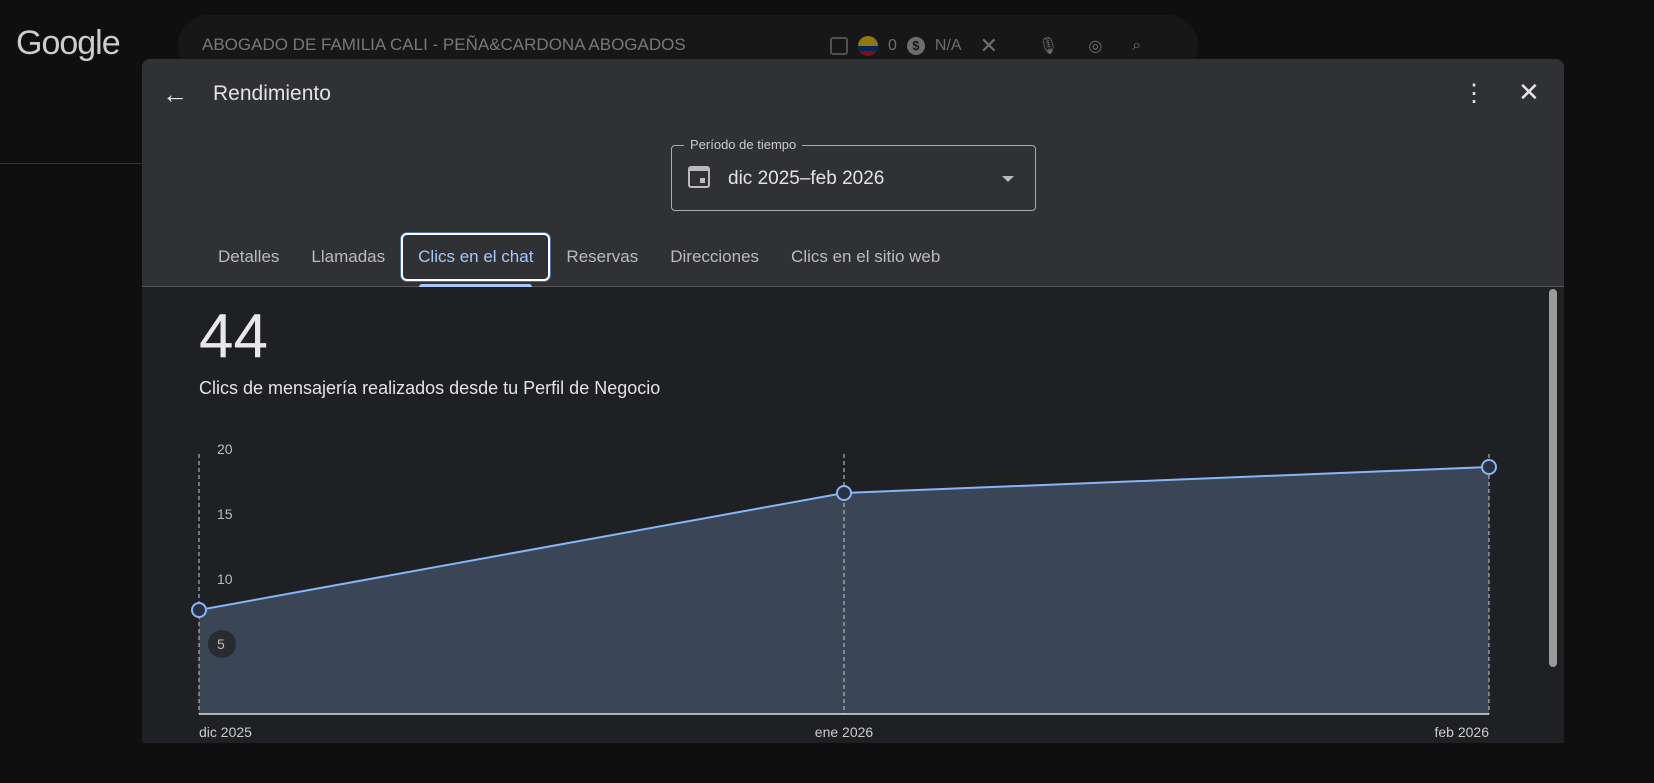 The image size is (1654, 783). Describe the element at coordinates (175, 94) in the screenshot. I see `back-arrow-icon: ←` at that location.